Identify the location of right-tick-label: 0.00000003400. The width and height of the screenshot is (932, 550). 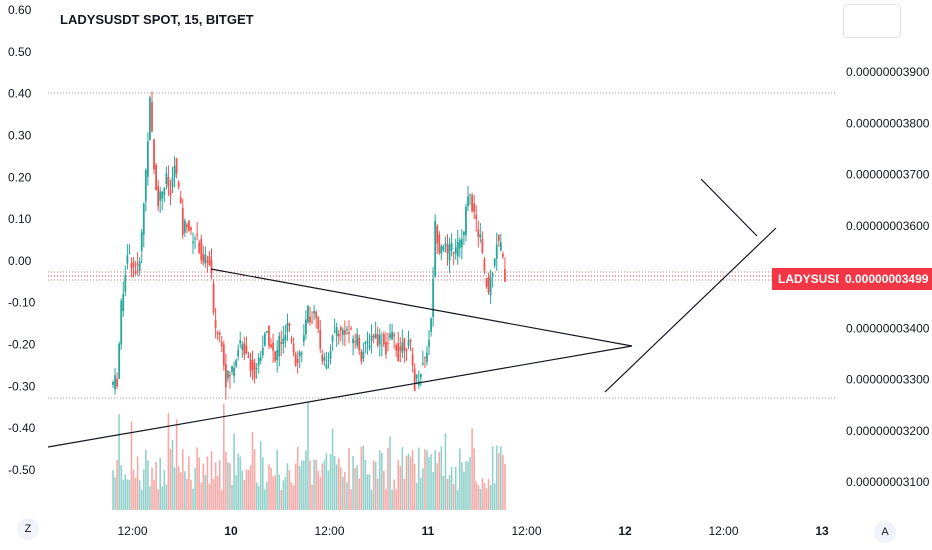
(888, 328).